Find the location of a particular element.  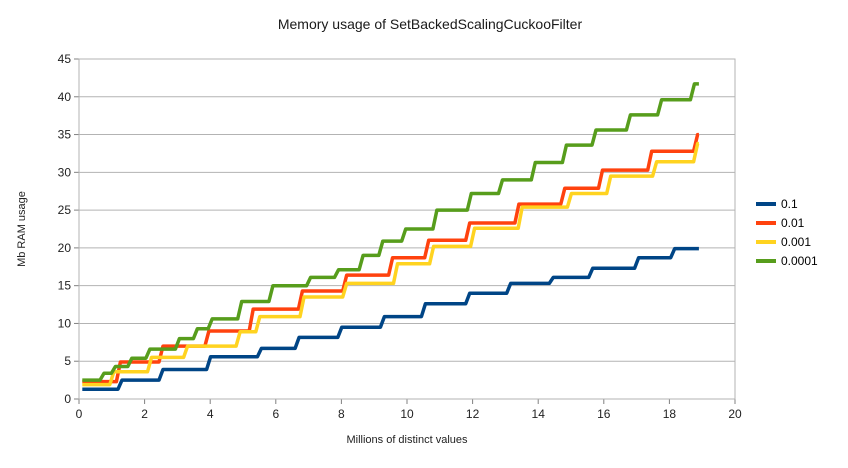

legend-label-0.0001: 0.0001 is located at coordinates (799, 261).